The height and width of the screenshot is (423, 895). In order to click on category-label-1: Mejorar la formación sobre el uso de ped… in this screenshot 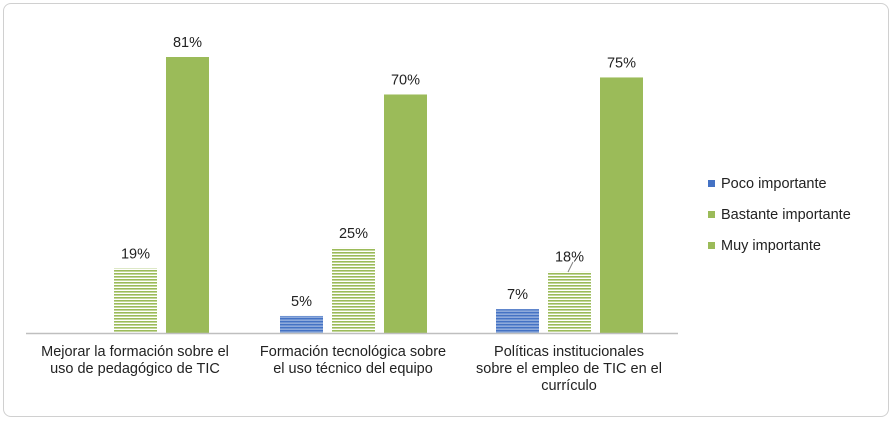, I will do `click(135, 360)`.